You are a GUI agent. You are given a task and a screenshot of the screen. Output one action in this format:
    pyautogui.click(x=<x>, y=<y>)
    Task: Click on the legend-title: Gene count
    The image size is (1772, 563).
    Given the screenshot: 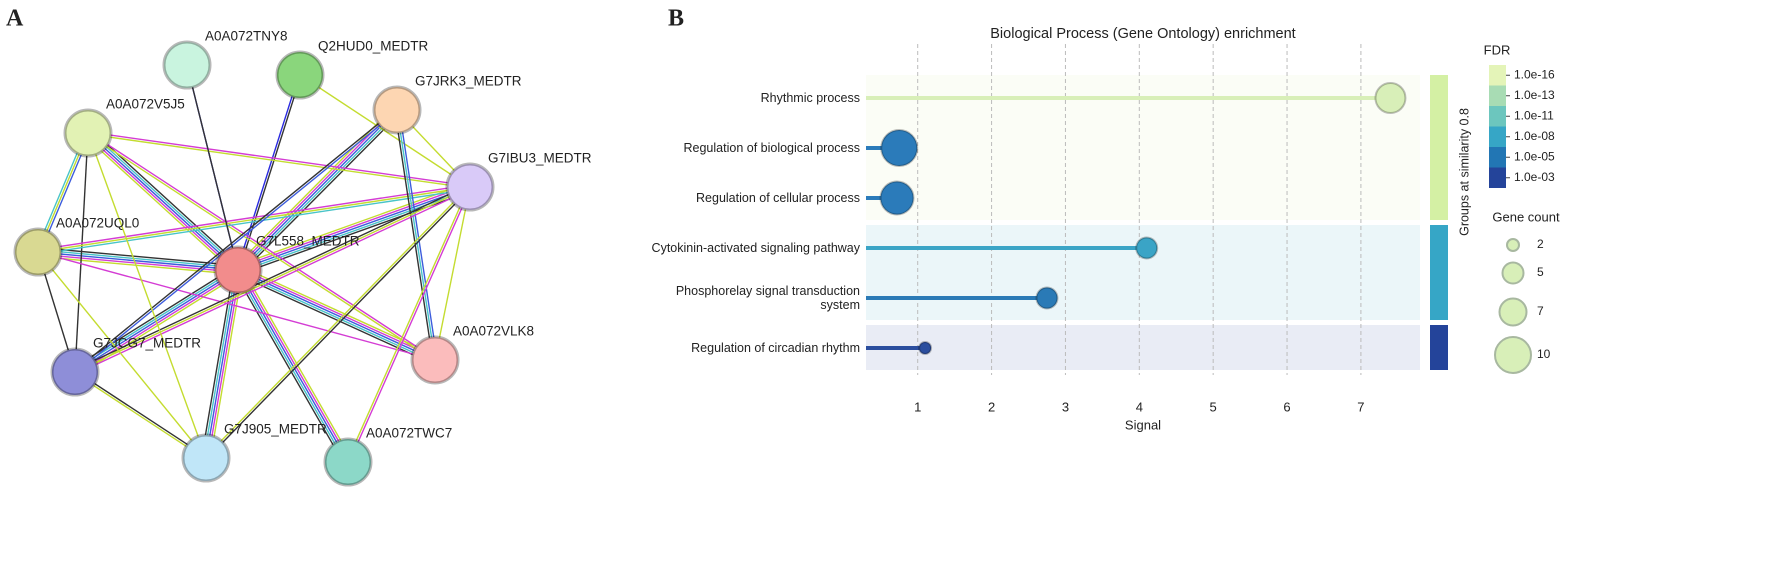 What is the action you would take?
    pyautogui.click(x=1526, y=216)
    